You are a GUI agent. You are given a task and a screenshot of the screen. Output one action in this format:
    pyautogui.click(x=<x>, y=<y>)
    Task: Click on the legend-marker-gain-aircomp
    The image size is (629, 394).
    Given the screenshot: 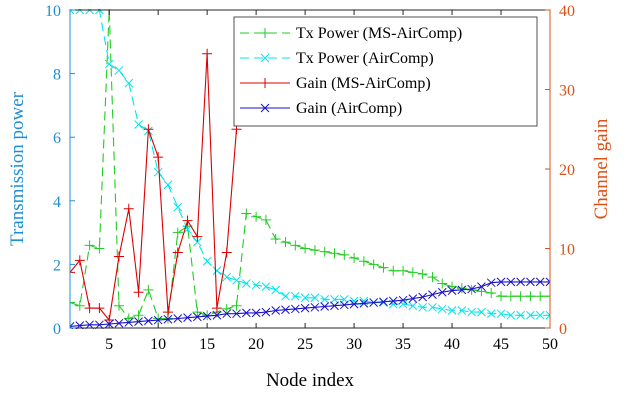 What is the action you would take?
    pyautogui.click(x=265, y=108)
    